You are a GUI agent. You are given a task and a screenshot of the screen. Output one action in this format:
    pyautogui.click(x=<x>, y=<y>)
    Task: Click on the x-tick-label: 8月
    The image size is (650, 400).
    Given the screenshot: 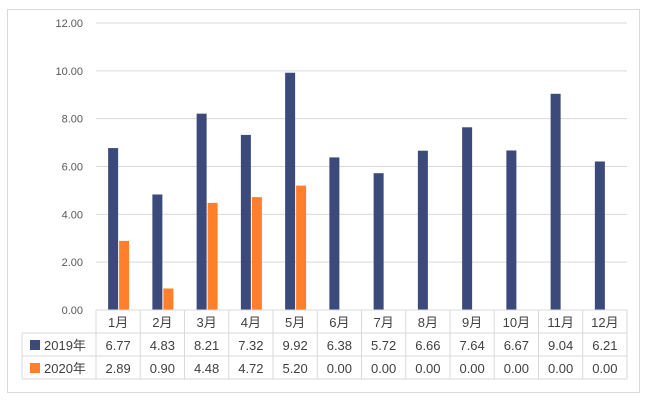 What is the action you would take?
    pyautogui.click(x=428, y=322)
    